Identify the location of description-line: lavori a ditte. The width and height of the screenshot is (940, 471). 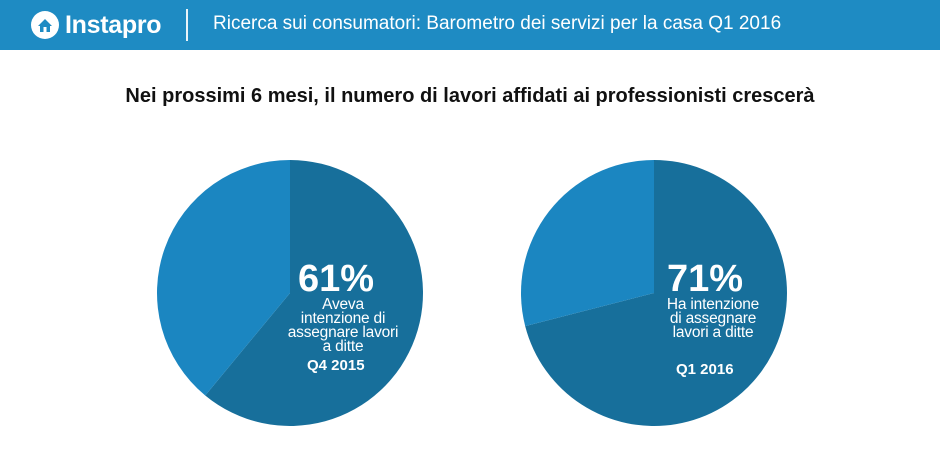
(713, 332).